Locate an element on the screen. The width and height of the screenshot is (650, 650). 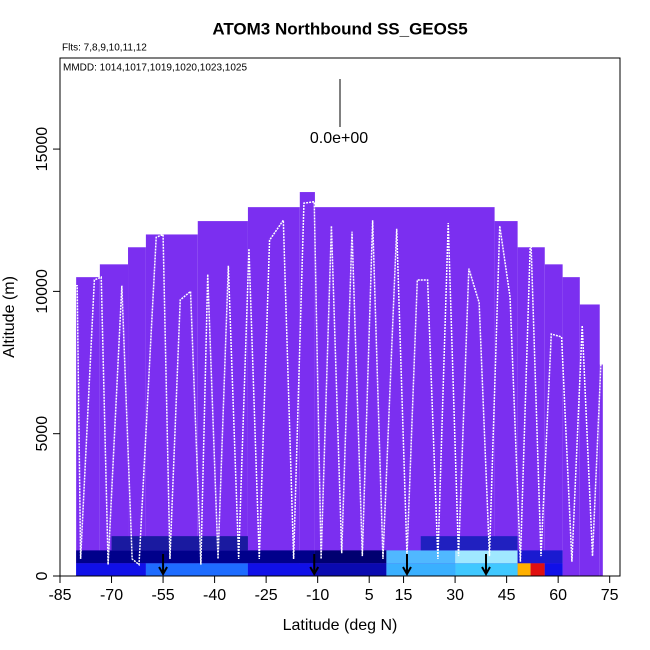
y-tick-label: 0 is located at coordinates (42, 575).